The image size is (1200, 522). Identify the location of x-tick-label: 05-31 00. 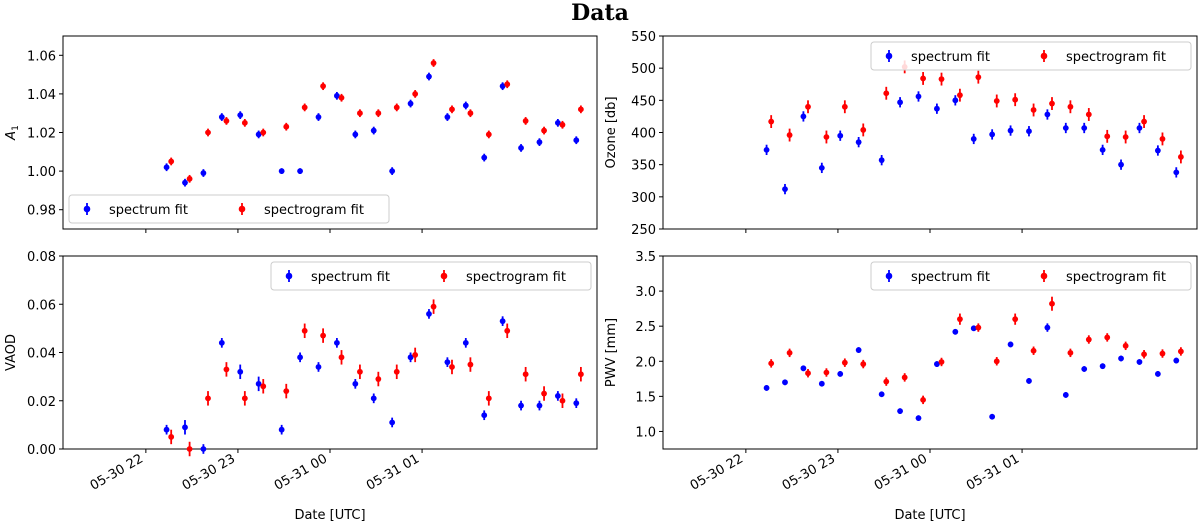
(301, 472).